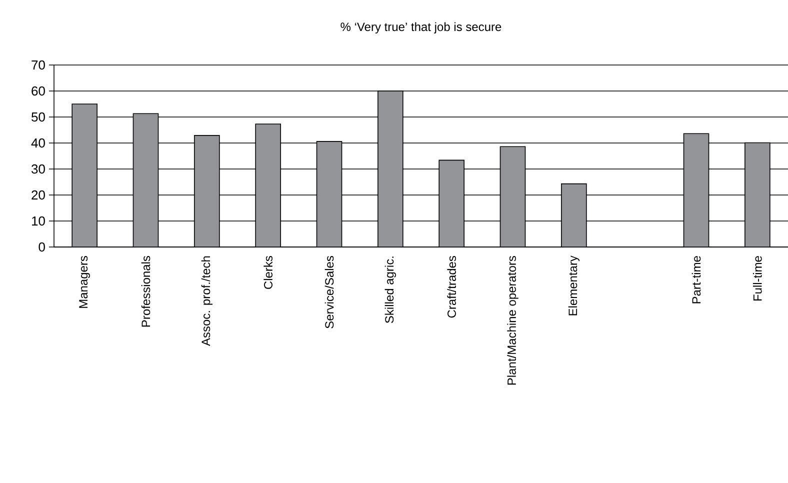 This screenshot has height=483, width=788. I want to click on x-tick-label: Full-time, so click(757, 278).